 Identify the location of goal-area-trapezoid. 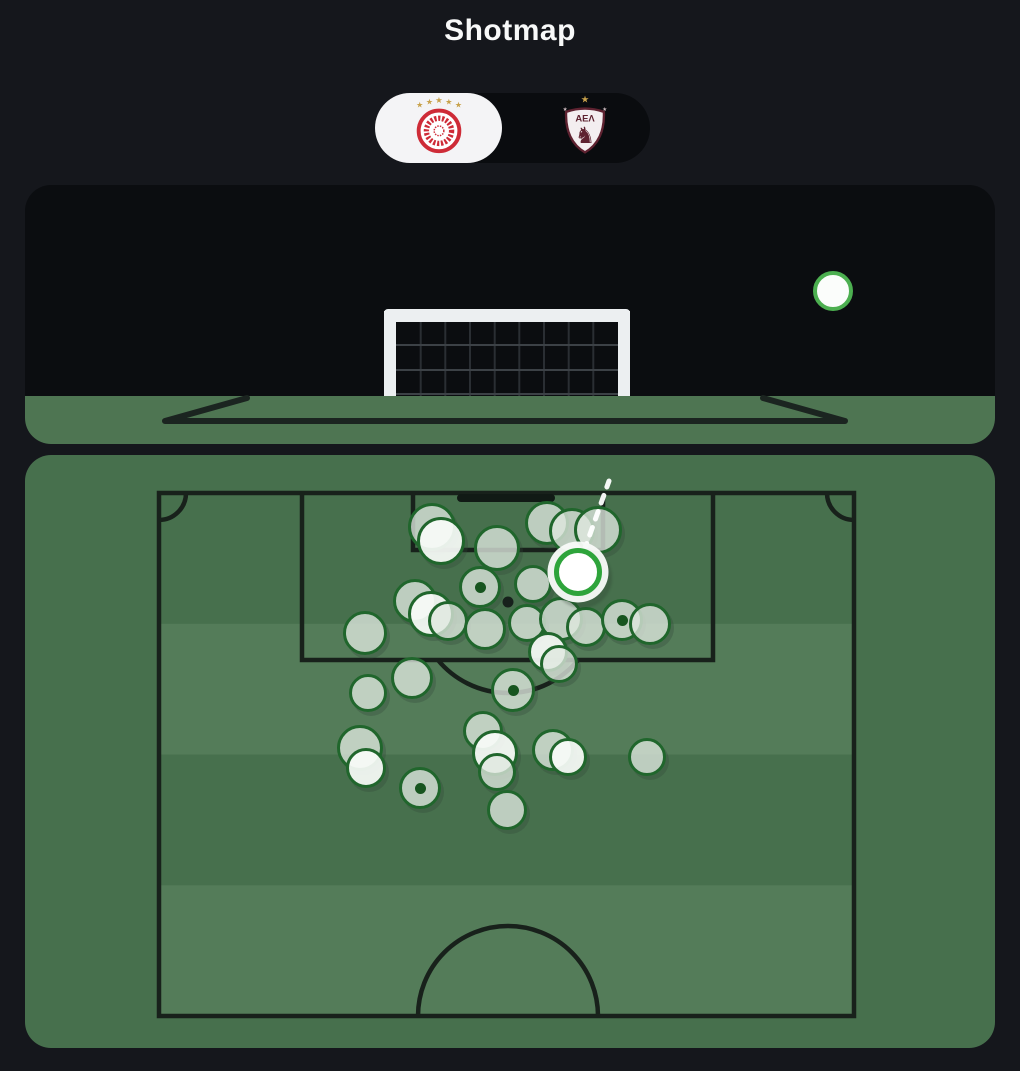
(505, 409).